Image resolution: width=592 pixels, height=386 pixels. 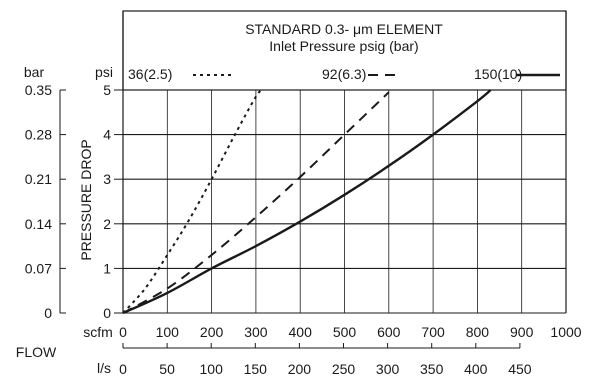 What do you see at coordinates (256, 332) in the screenshot?
I see `x-tick-label-scfm: 300` at bounding box center [256, 332].